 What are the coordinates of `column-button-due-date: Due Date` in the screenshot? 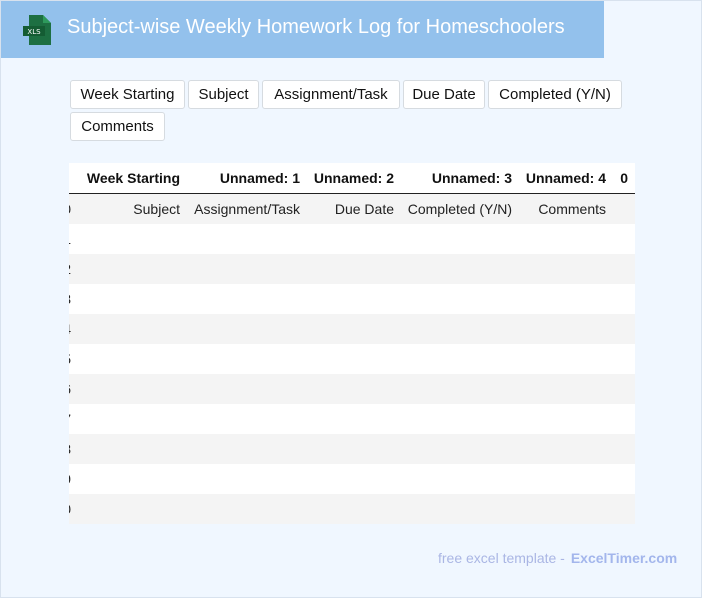 It's located at (444, 94).